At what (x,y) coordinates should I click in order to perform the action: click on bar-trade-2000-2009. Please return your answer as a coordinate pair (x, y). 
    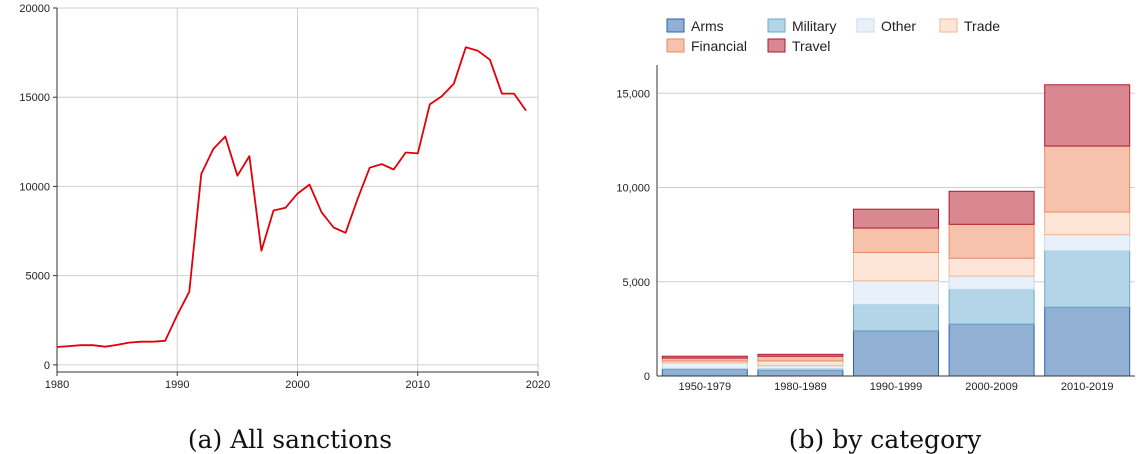
    Looking at the image, I should click on (991, 267).